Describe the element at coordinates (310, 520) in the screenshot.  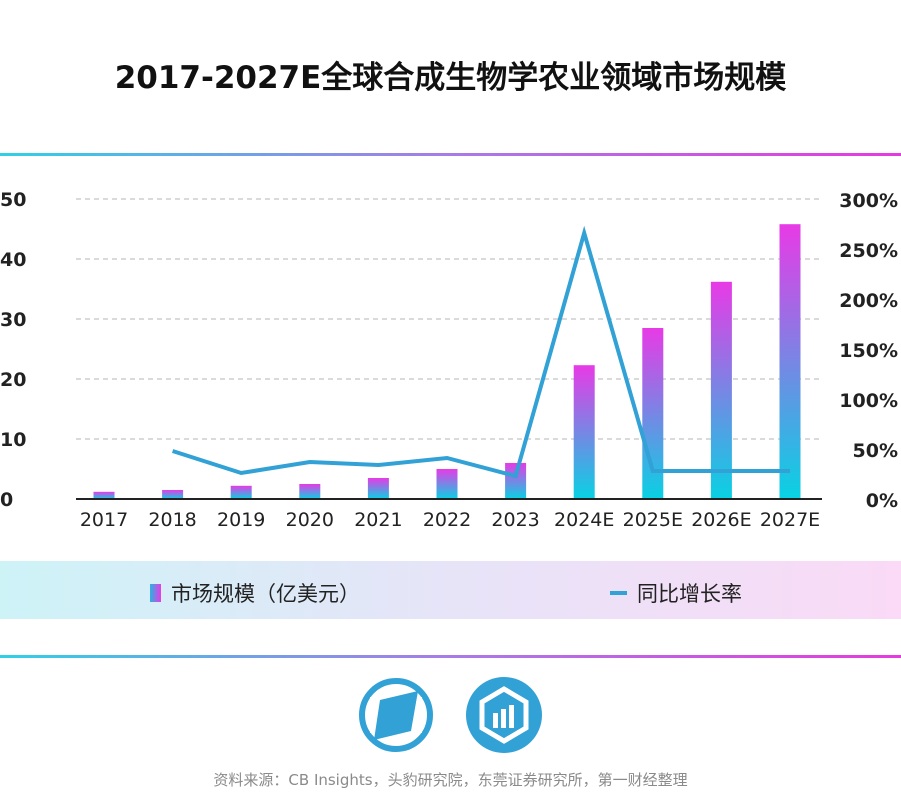
I see `x-tick-label: 2020` at that location.